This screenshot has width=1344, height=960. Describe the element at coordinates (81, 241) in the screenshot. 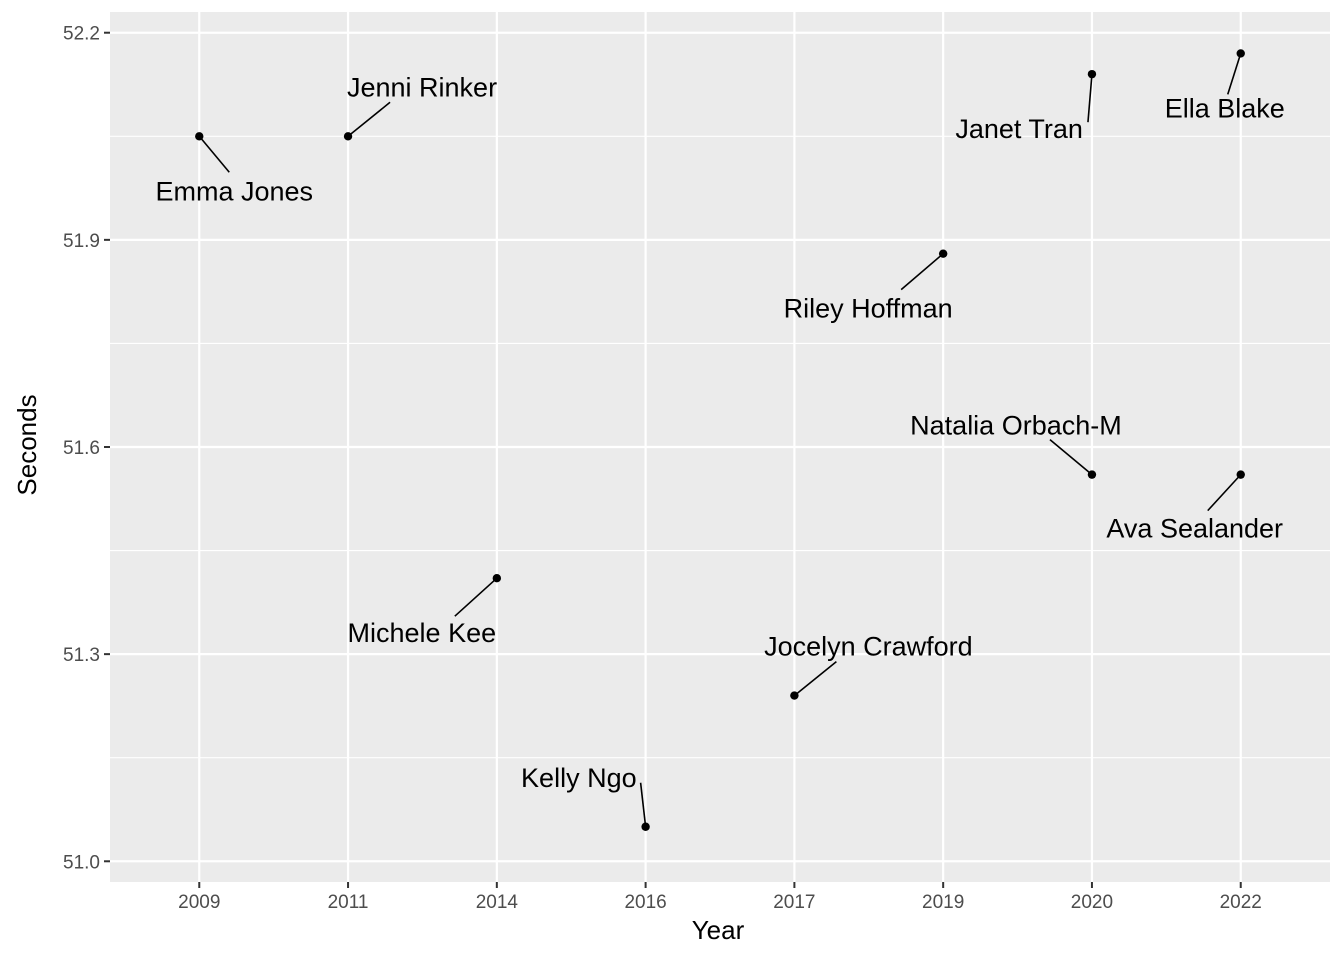

I see `y-tick-label: 51.9` at that location.